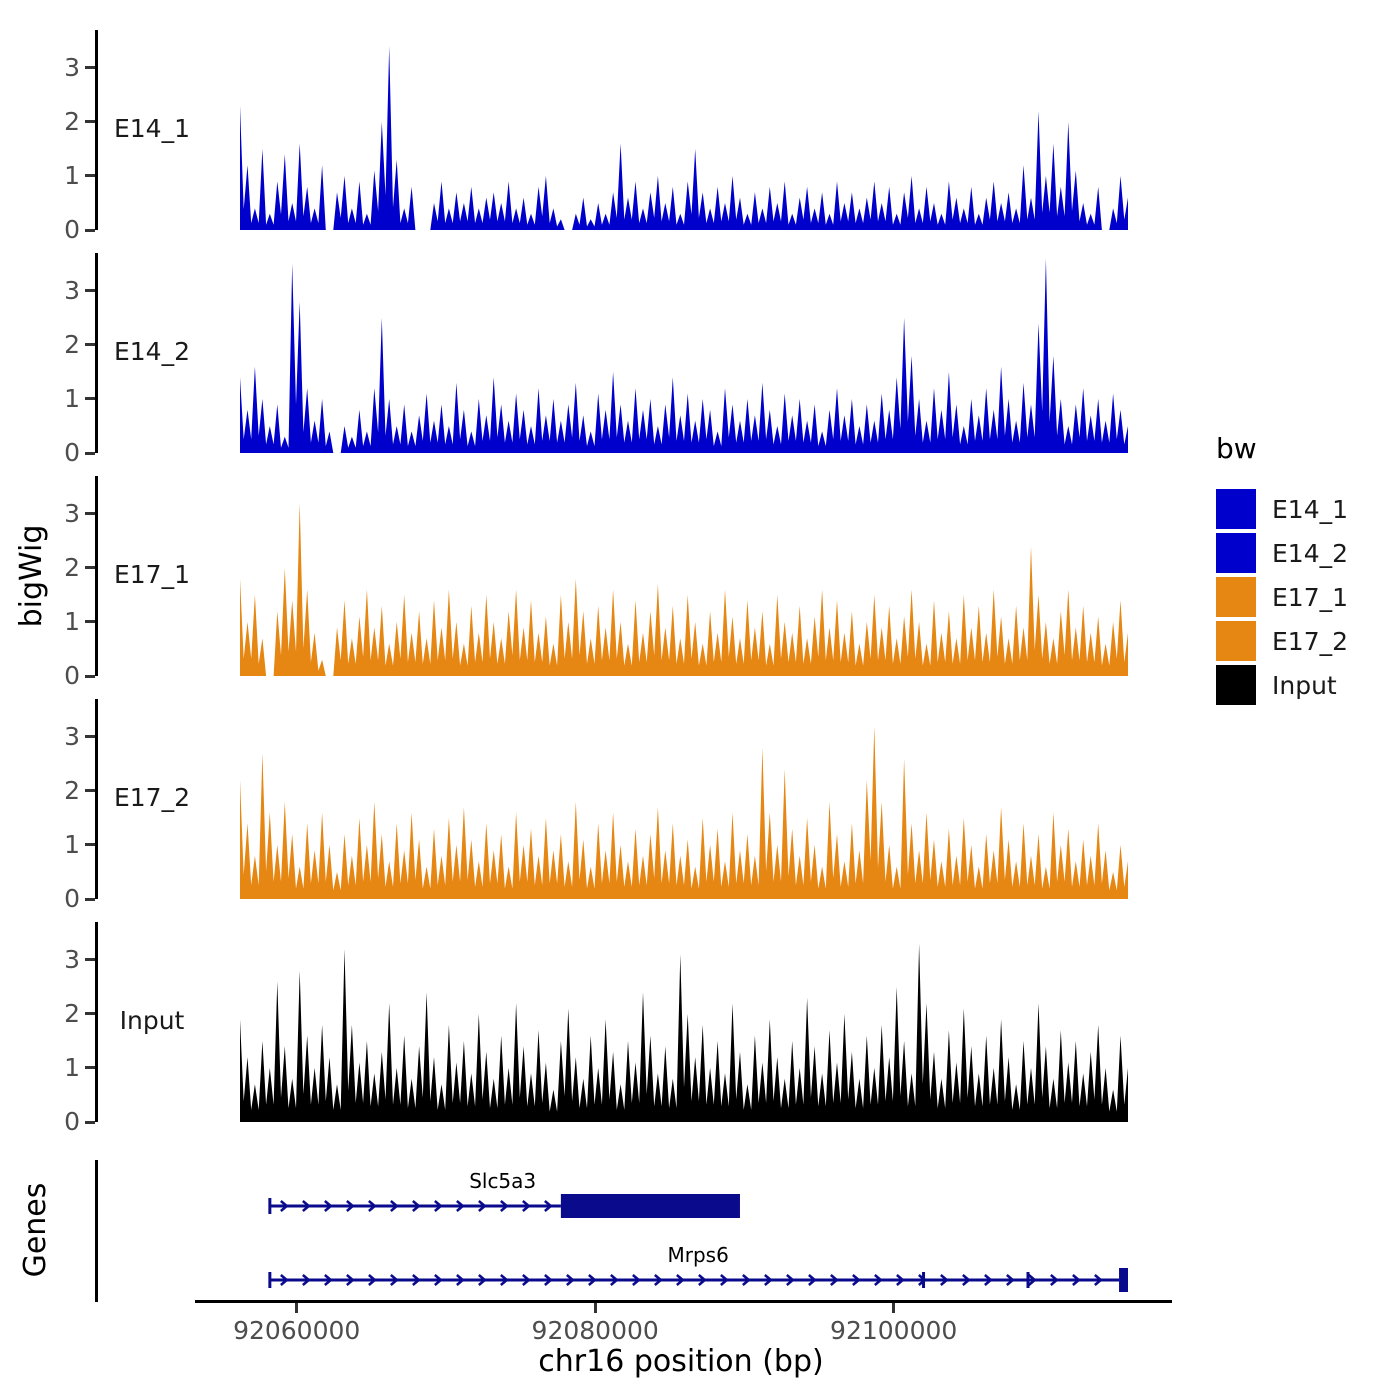  Describe the element at coordinates (502, 1181) in the screenshot. I see `gene-label: Slc5a3` at that location.